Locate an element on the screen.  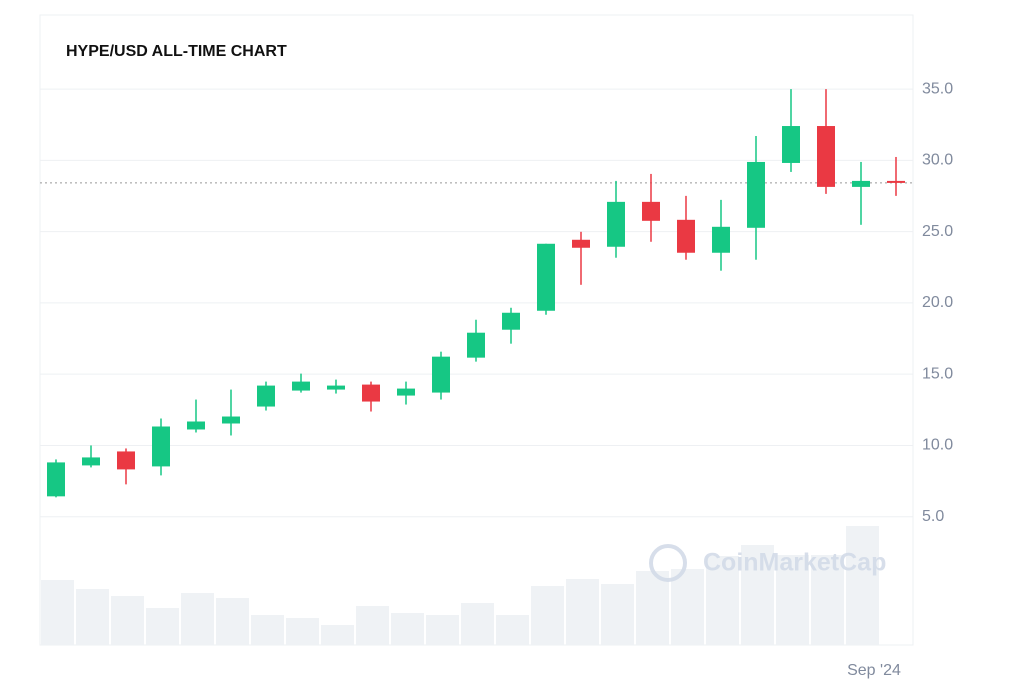
y-tick-label: 35.0 is located at coordinates (937, 88).